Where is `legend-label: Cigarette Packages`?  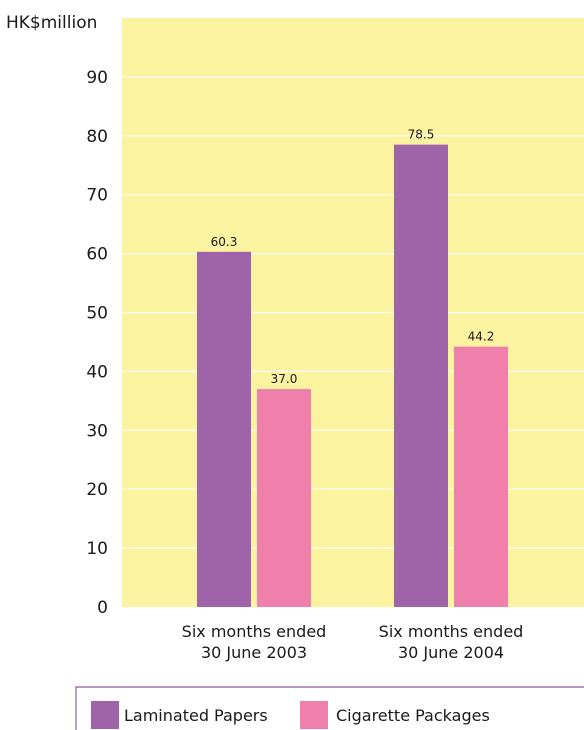 legend-label: Cigarette Packages is located at coordinates (413, 715).